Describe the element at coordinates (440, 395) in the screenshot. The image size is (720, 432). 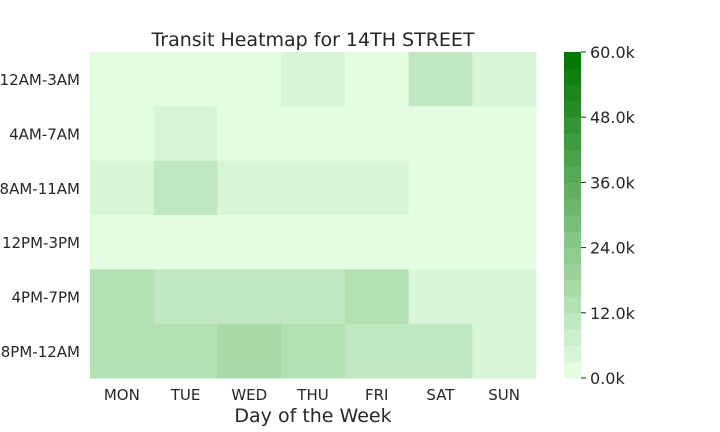
I see `x-tick-label: SAT` at that location.